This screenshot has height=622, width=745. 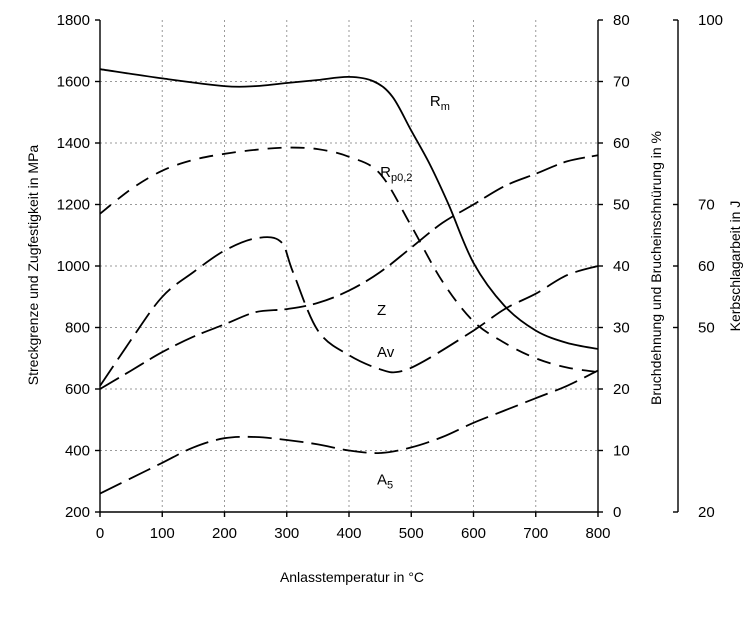 What do you see at coordinates (706, 205) in the screenshot?
I see `y-right2-tick-label: 70` at bounding box center [706, 205].